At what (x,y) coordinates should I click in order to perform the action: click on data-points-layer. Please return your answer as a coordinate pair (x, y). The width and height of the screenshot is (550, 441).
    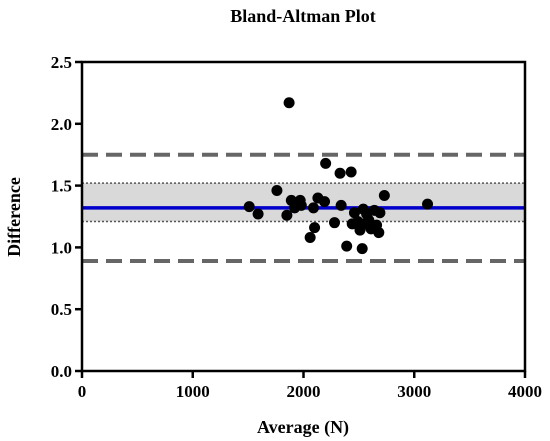
    Looking at the image, I should click on (338, 176).